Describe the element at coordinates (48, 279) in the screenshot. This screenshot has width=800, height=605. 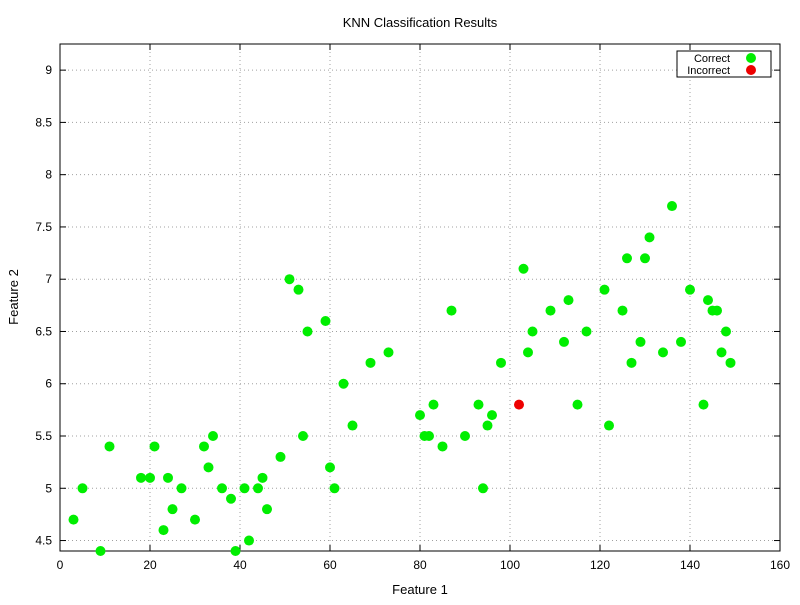
I see `y-tick-label: 7` at that location.